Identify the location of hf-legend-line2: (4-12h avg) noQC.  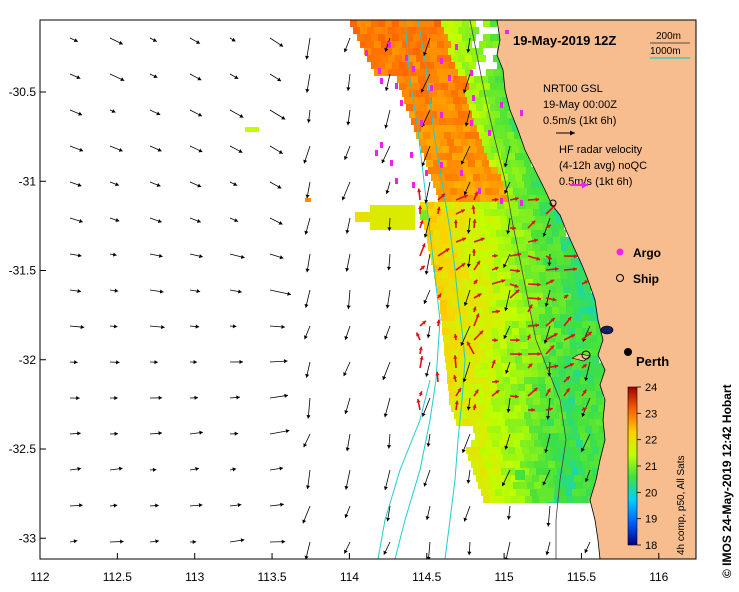
(603, 166).